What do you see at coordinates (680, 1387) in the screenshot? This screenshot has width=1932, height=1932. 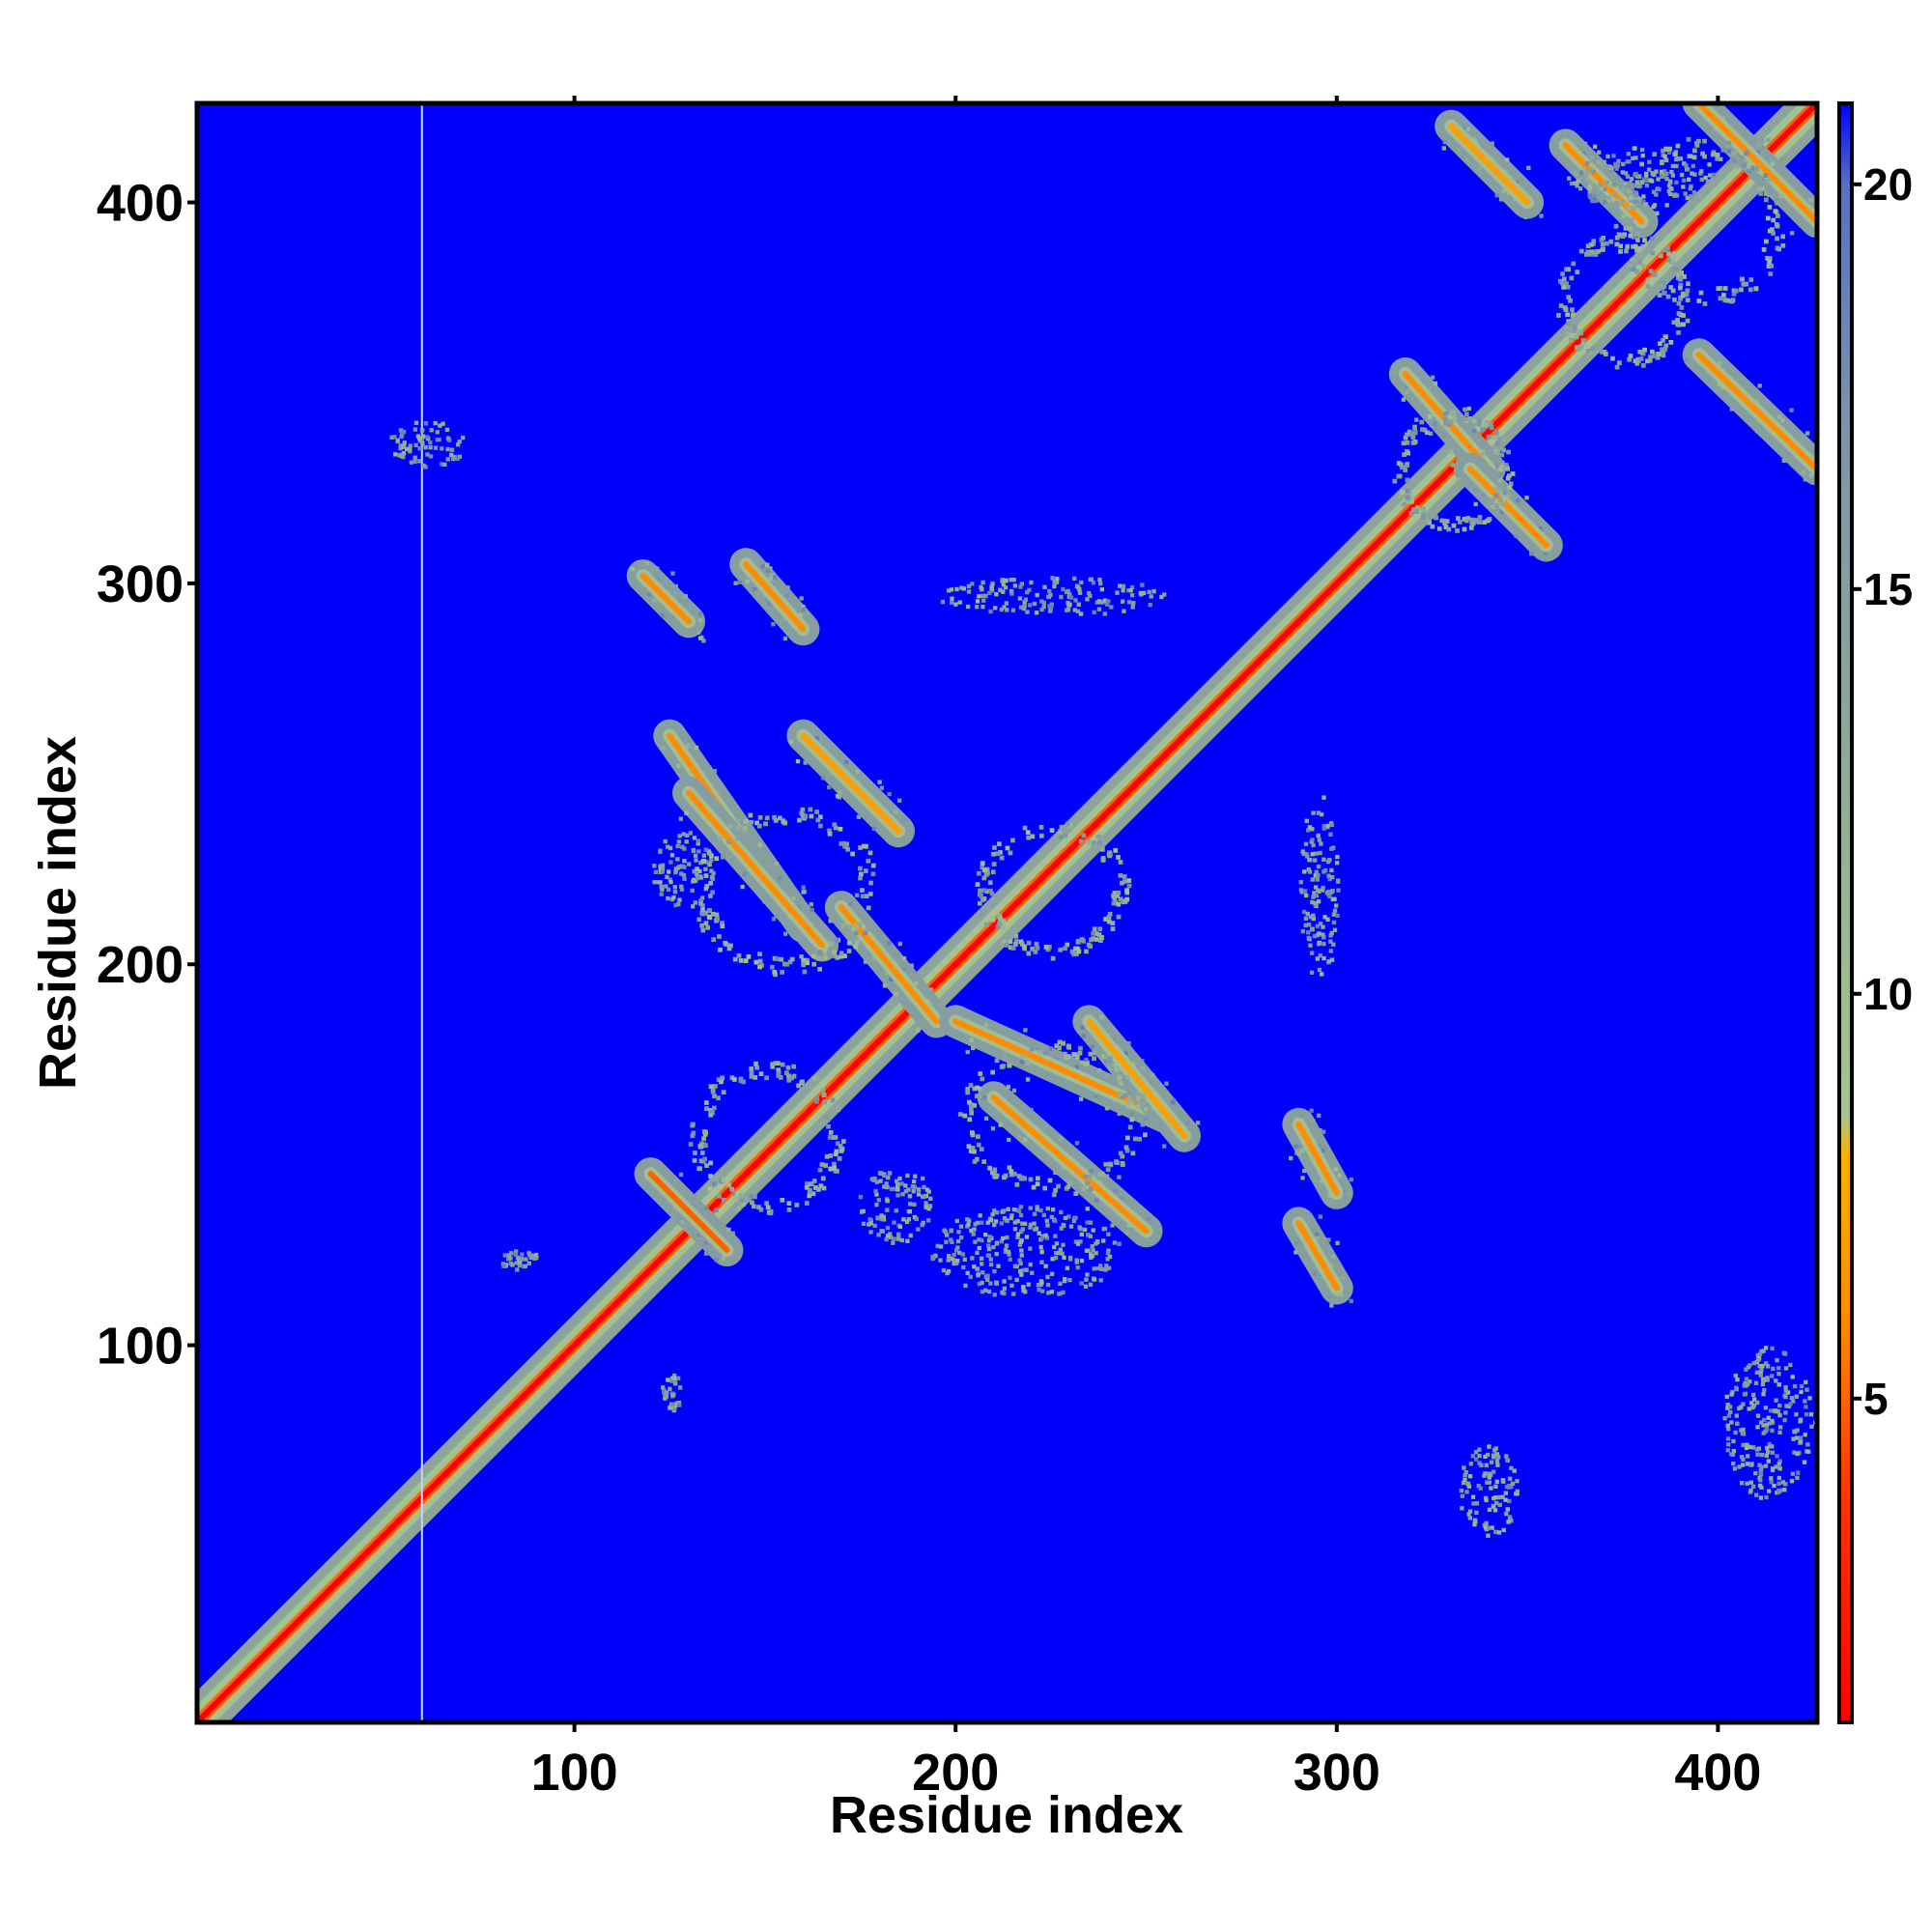 I see `contact-patch-29-cell` at bounding box center [680, 1387].